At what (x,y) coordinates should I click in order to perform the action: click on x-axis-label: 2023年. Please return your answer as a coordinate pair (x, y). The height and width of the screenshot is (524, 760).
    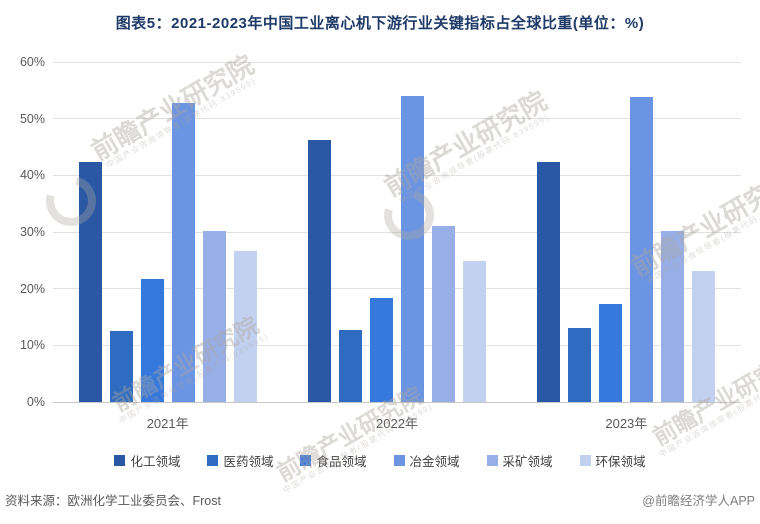
    Looking at the image, I should click on (626, 423).